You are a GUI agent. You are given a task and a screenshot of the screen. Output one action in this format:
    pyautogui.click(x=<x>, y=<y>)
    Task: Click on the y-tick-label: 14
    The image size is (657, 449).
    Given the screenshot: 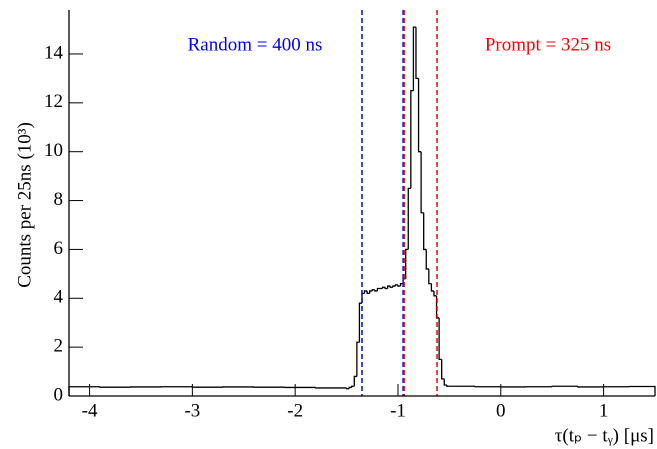 What is the action you would take?
    pyautogui.click(x=54, y=52)
    